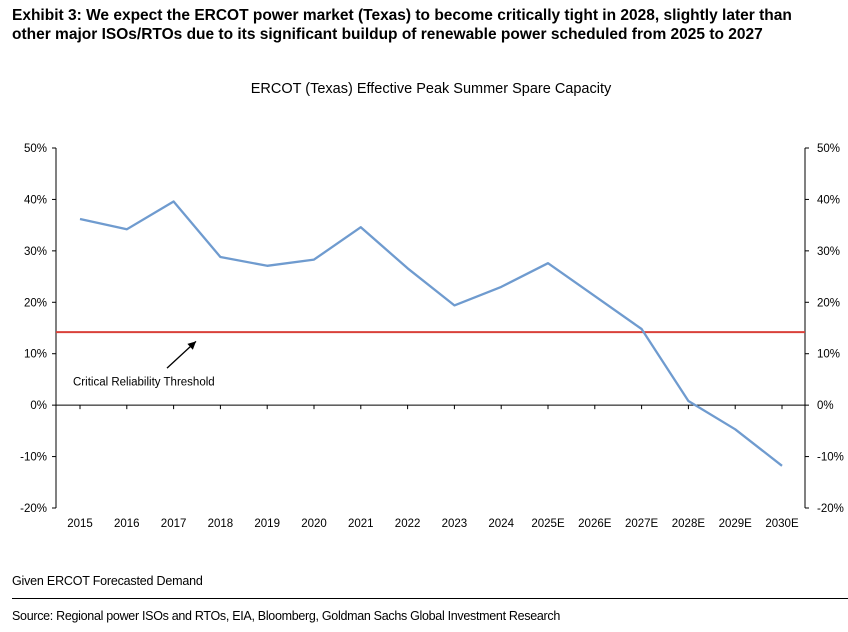 The width and height of the screenshot is (848, 632). Describe the element at coordinates (830, 458) in the screenshot. I see `y-tick-label-right: -10%` at that location.